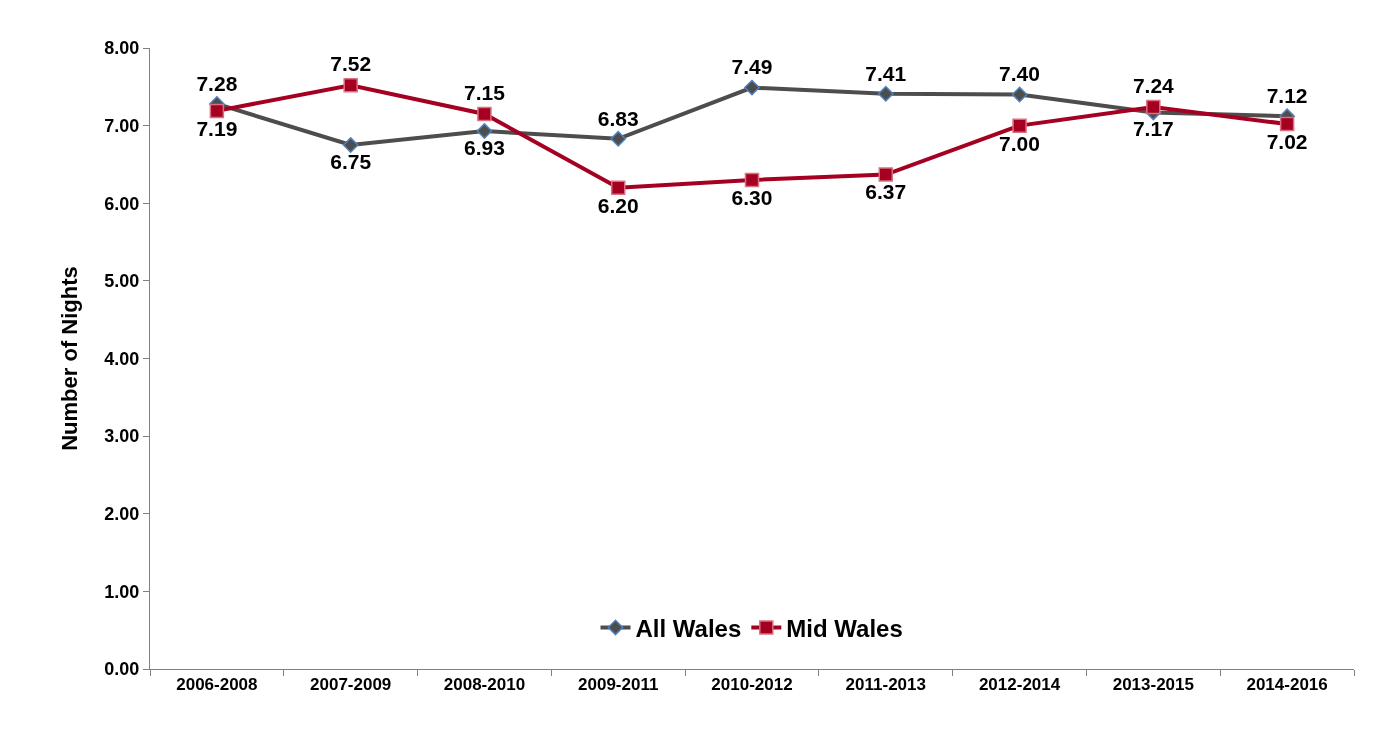 Image resolution: width=1384 pixels, height=729 pixels. Describe the element at coordinates (688, 628) in the screenshot. I see `legend-label: All Wales` at that location.